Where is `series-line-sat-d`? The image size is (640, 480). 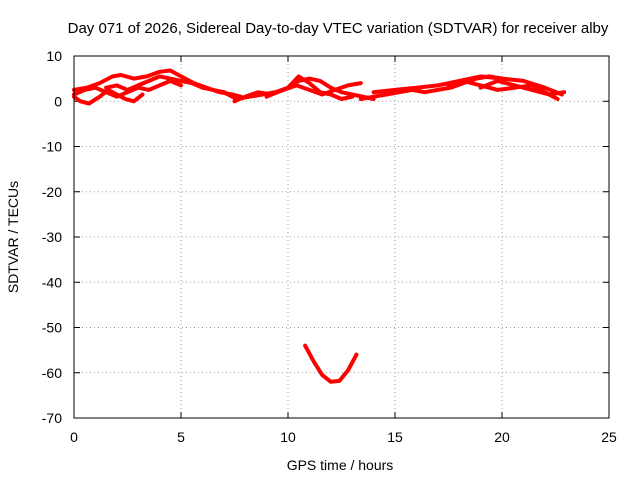 series-line-sat-d is located at coordinates (165, 84).